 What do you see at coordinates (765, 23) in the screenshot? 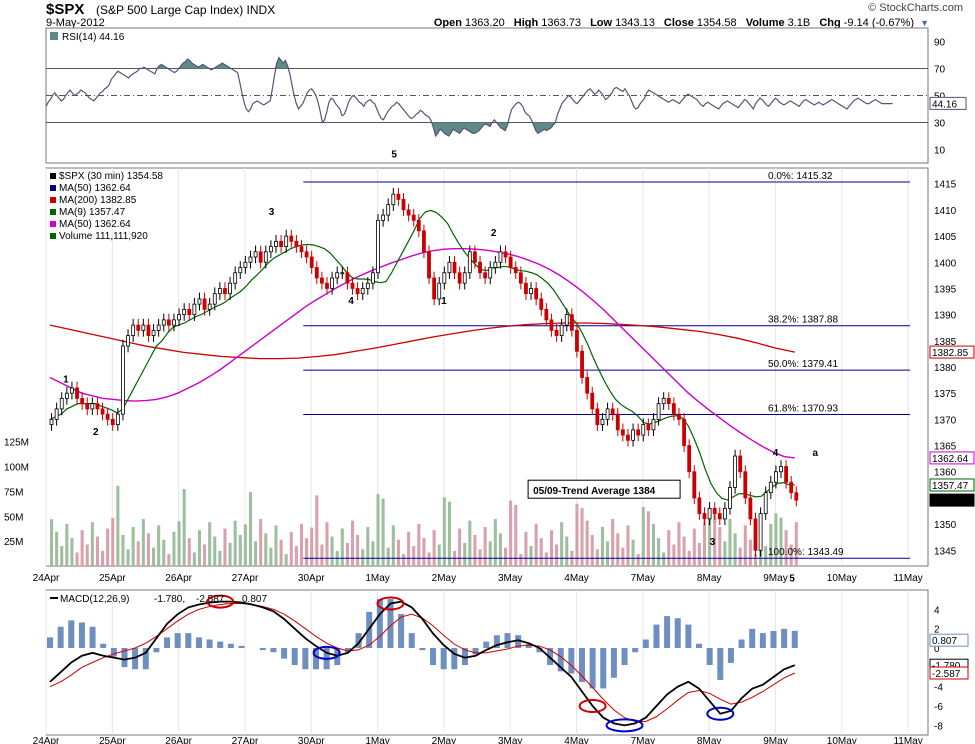
I see `volume-label: Volume` at bounding box center [765, 23].